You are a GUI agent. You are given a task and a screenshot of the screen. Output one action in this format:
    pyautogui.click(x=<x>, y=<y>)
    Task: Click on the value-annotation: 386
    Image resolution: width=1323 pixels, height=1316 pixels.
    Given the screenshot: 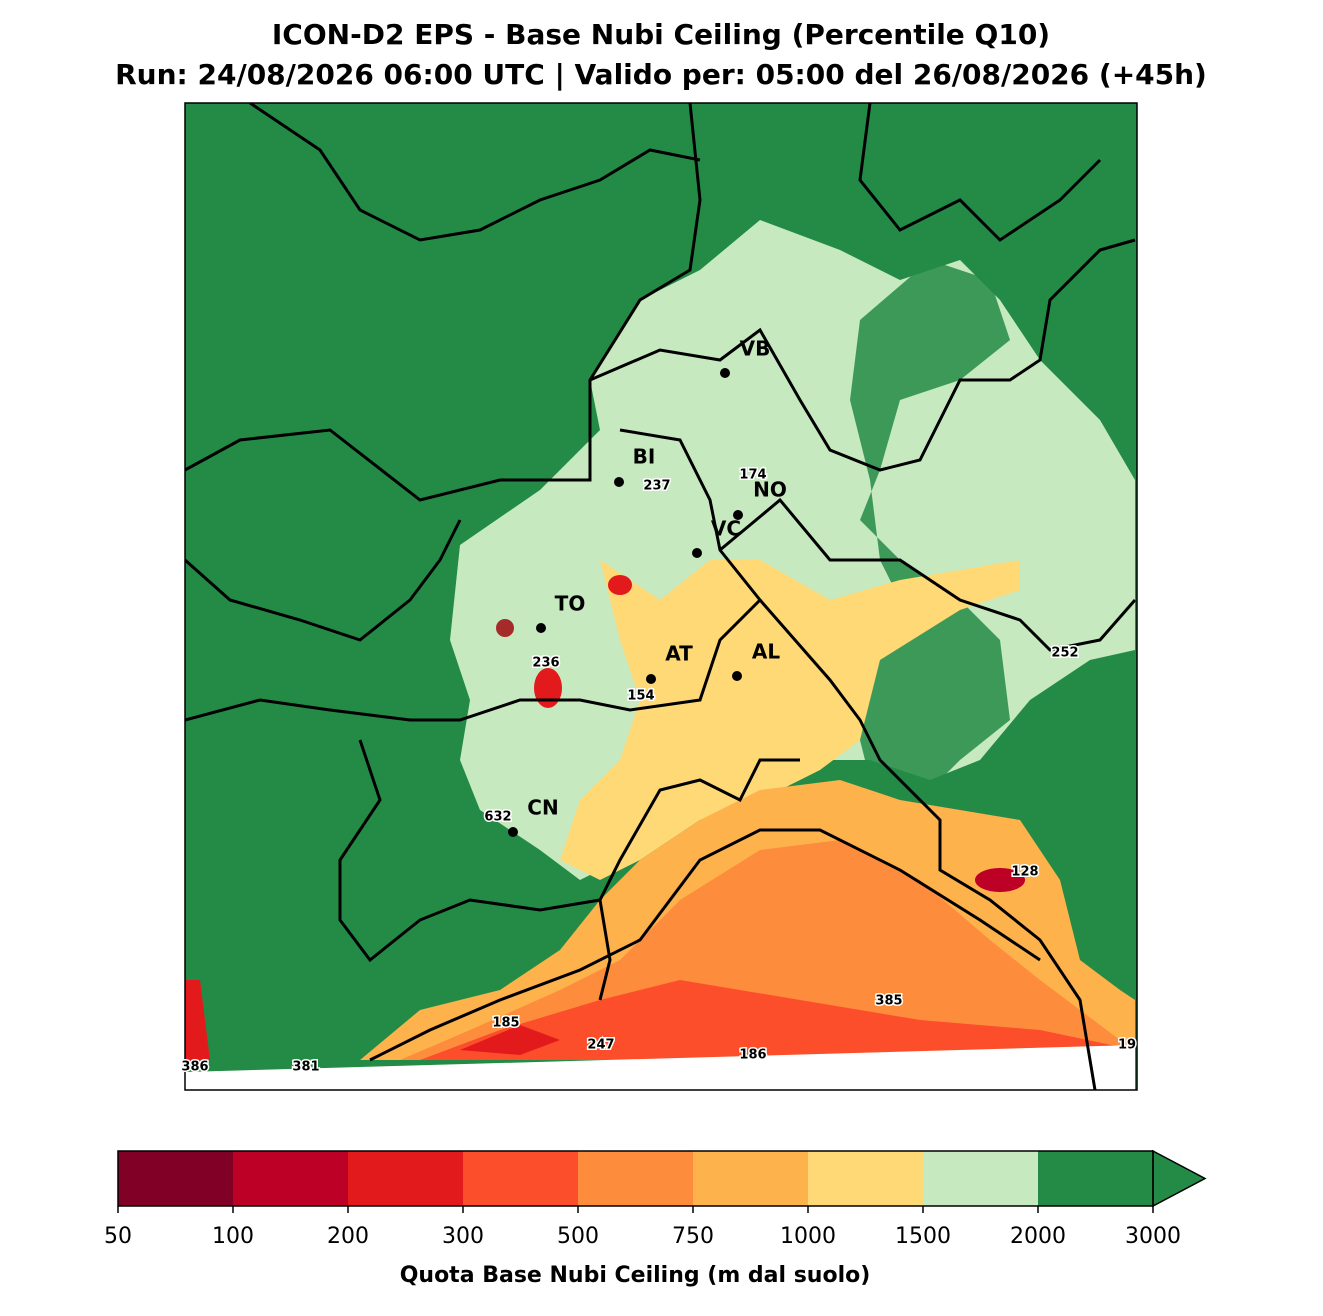 What is the action you would take?
    pyautogui.click(x=194, y=1067)
    